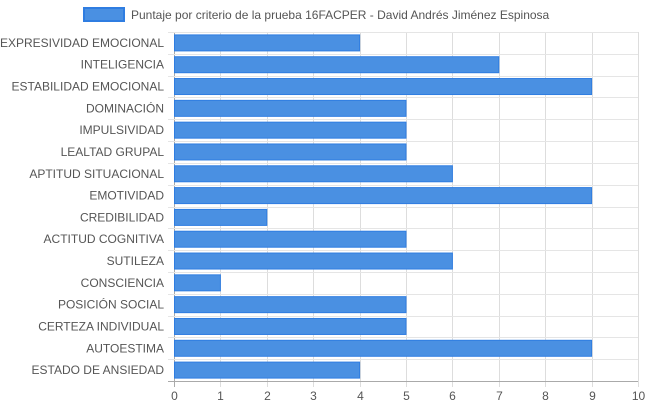  Describe the element at coordinates (220, 396) in the screenshot. I see `x-tick-label: 1` at that location.